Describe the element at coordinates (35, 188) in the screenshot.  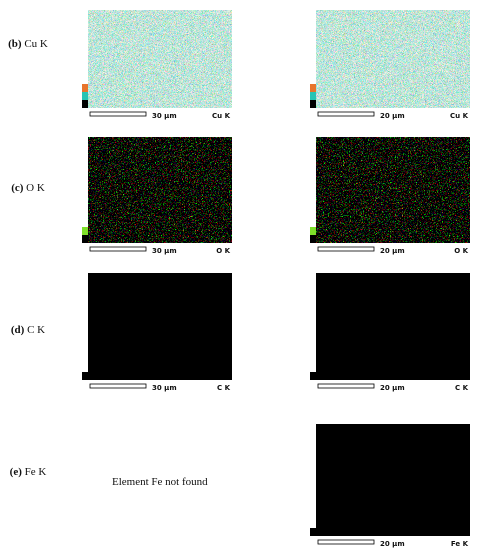
I see `element-name: O K` at that location.